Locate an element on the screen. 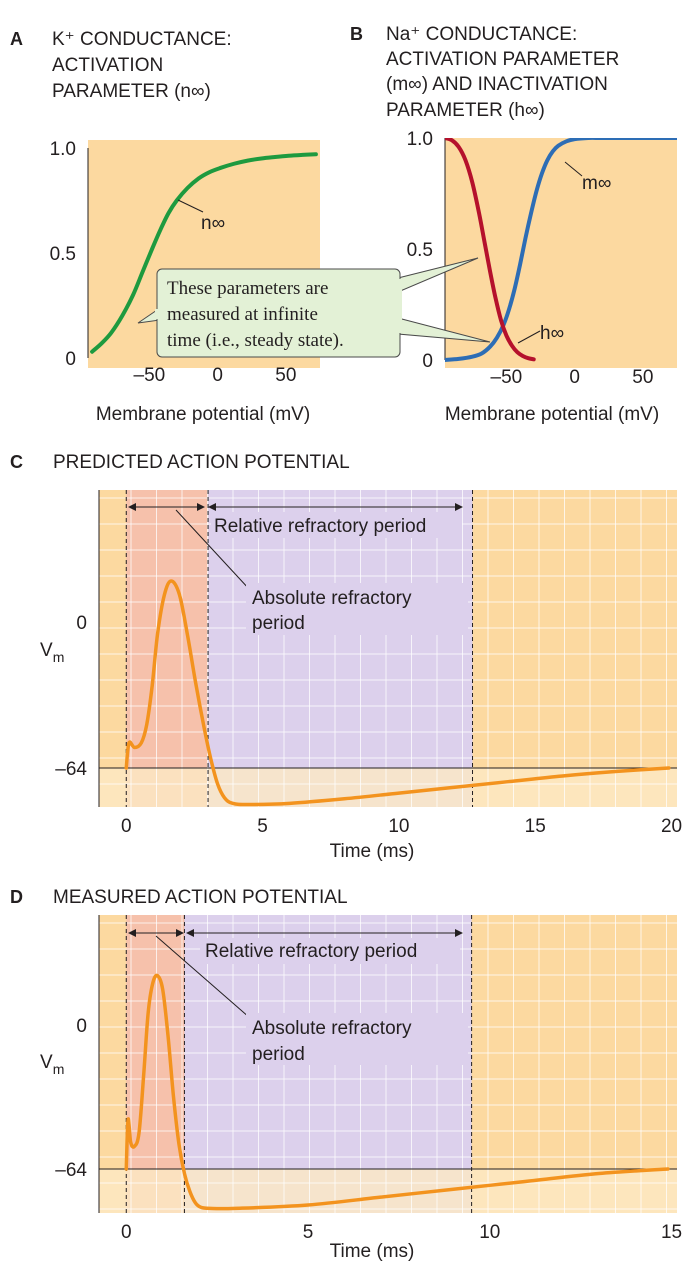  panel-c-letter: C is located at coordinates (16, 462).